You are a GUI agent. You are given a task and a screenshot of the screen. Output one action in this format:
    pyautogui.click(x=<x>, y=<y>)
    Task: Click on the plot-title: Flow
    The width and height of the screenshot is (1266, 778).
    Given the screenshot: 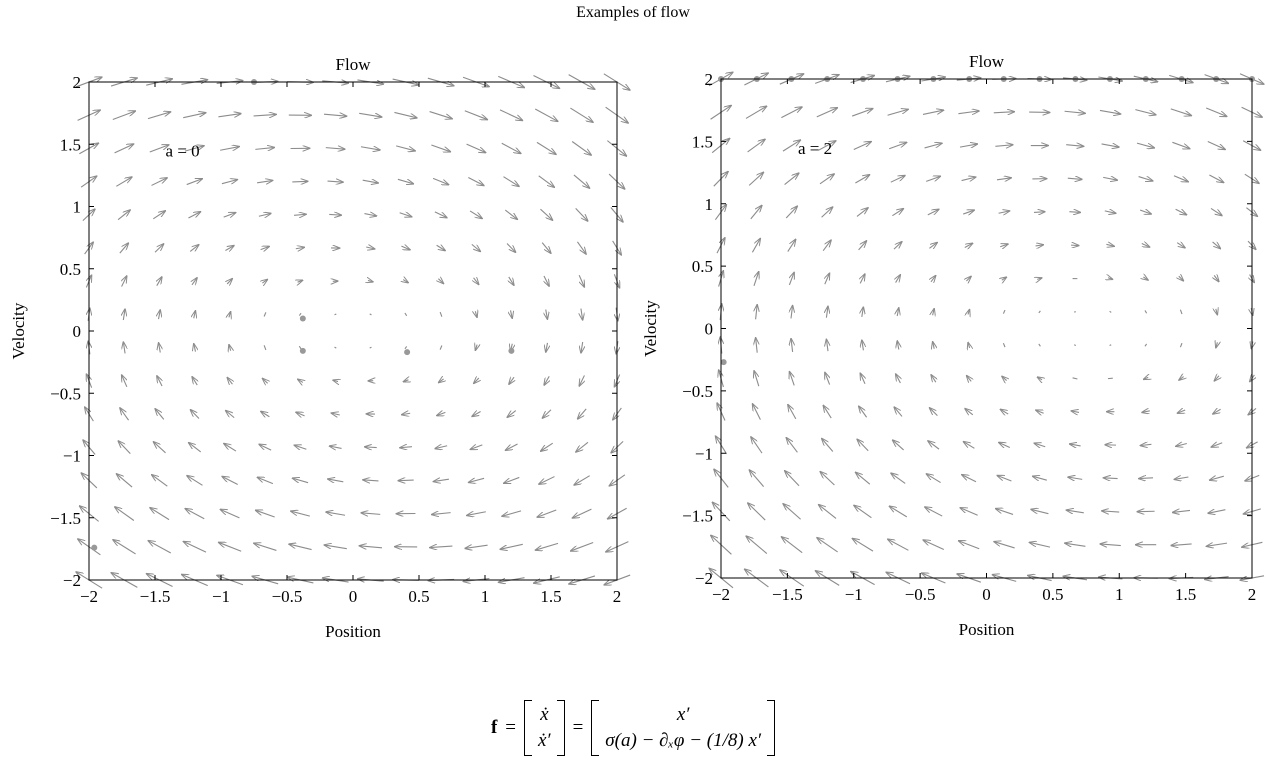 What is the action you would take?
    pyautogui.click(x=987, y=61)
    